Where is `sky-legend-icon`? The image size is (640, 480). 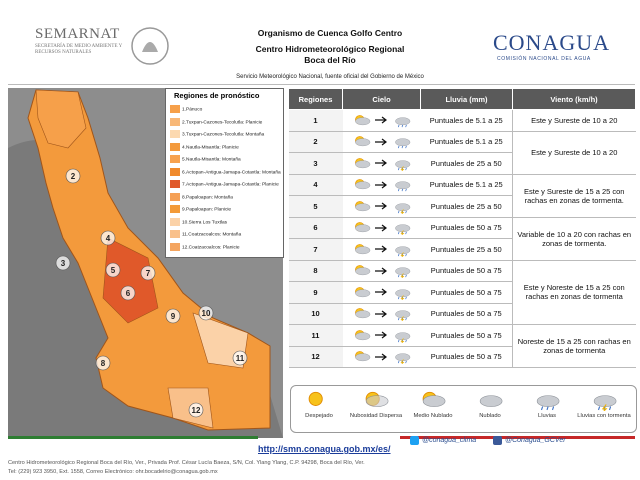
sky-legend-icon is located at coordinates (319, 401).